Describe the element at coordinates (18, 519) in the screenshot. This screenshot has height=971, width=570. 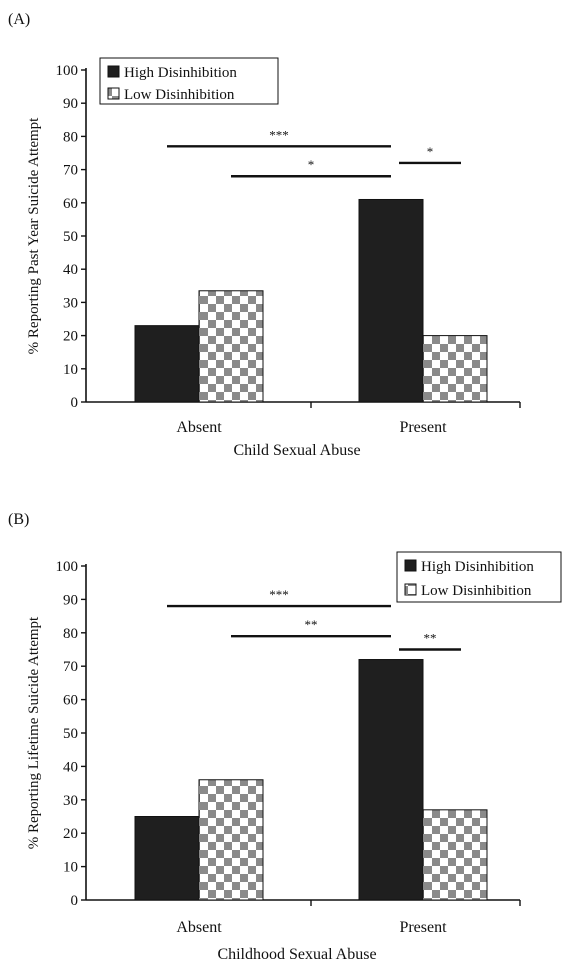
I see `panel-label: (B)` at that location.